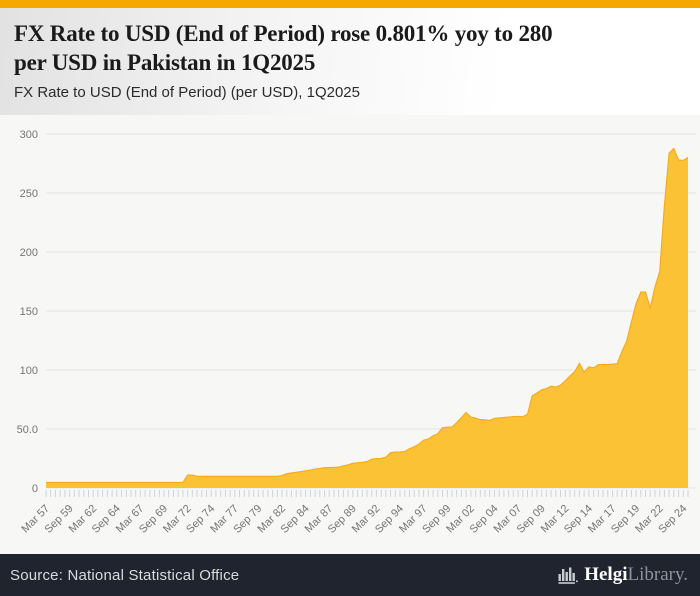  Describe the element at coordinates (367, 493) in the screenshot. I see `x-axis-ticks` at that location.